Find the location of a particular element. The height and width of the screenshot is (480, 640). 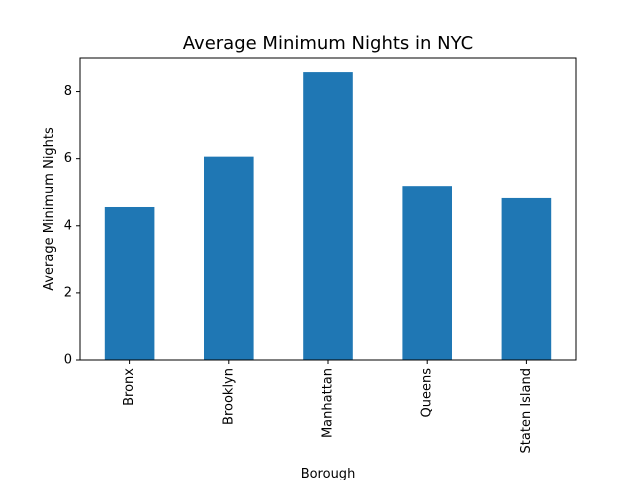

x-tick-label: Bronx is located at coordinates (129, 387).